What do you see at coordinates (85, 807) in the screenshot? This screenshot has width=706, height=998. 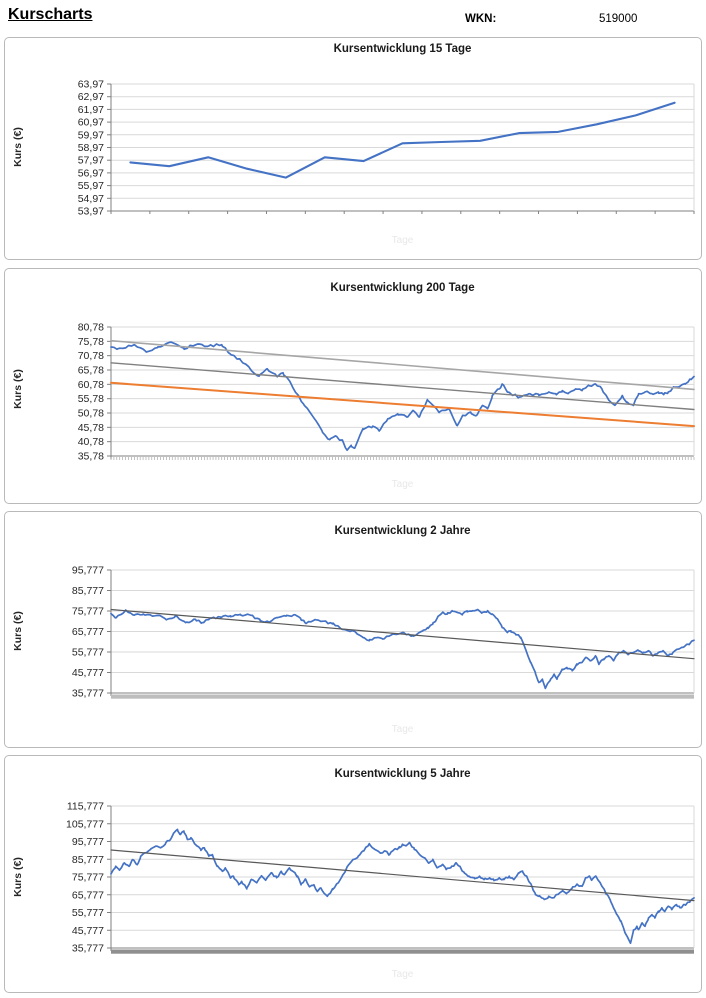 I see `svg-text: 115,777` at bounding box center [85, 807].